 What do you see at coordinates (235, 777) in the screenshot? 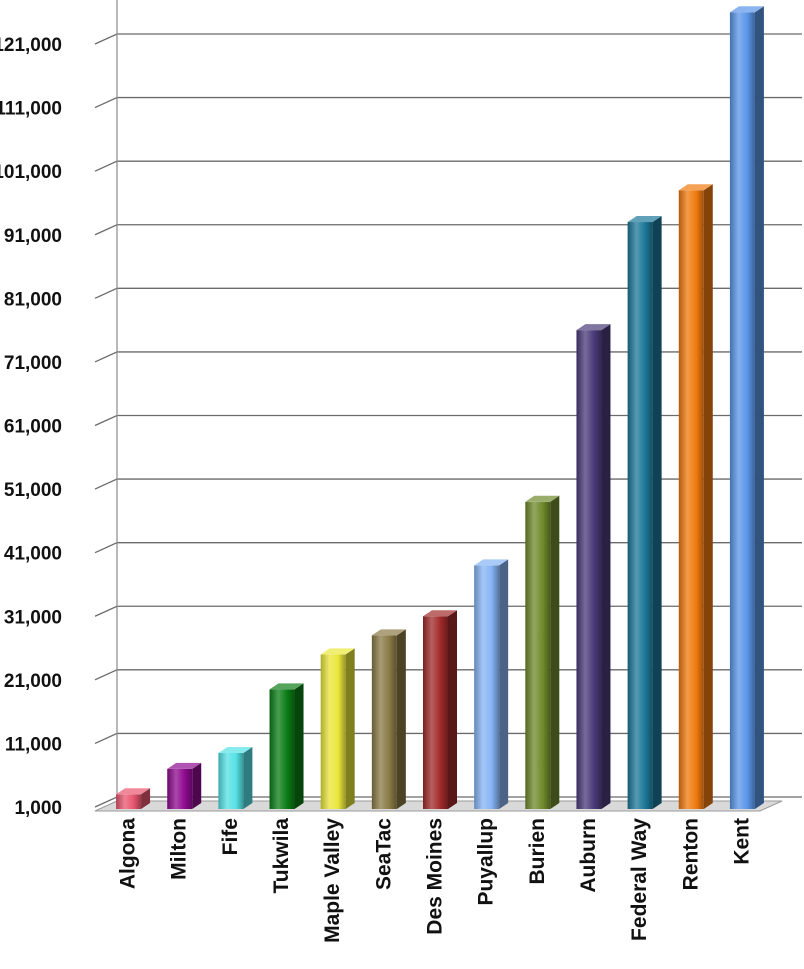
I see `bar-fife` at bounding box center [235, 777].